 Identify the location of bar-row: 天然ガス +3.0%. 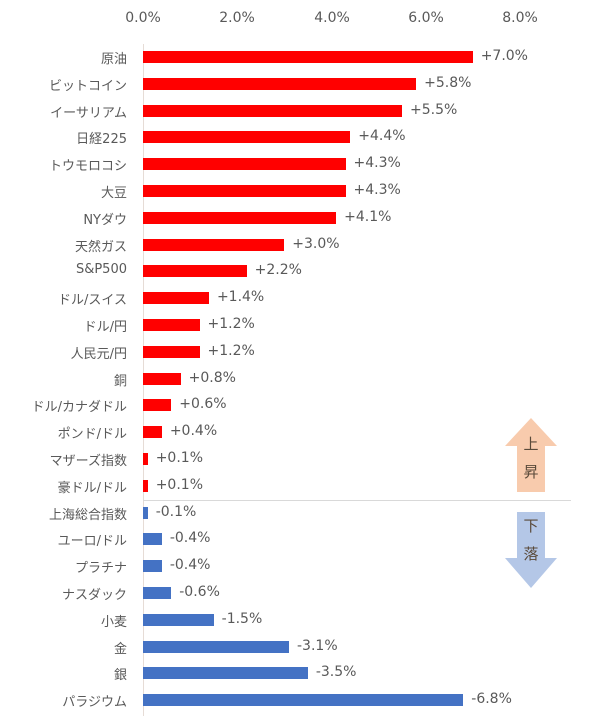
(300, 245).